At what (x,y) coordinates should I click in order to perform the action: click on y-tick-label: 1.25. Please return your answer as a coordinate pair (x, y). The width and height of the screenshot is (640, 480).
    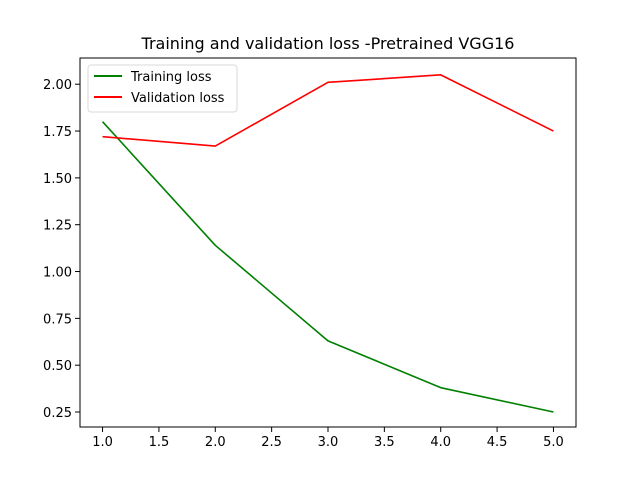
    Looking at the image, I should click on (57, 226).